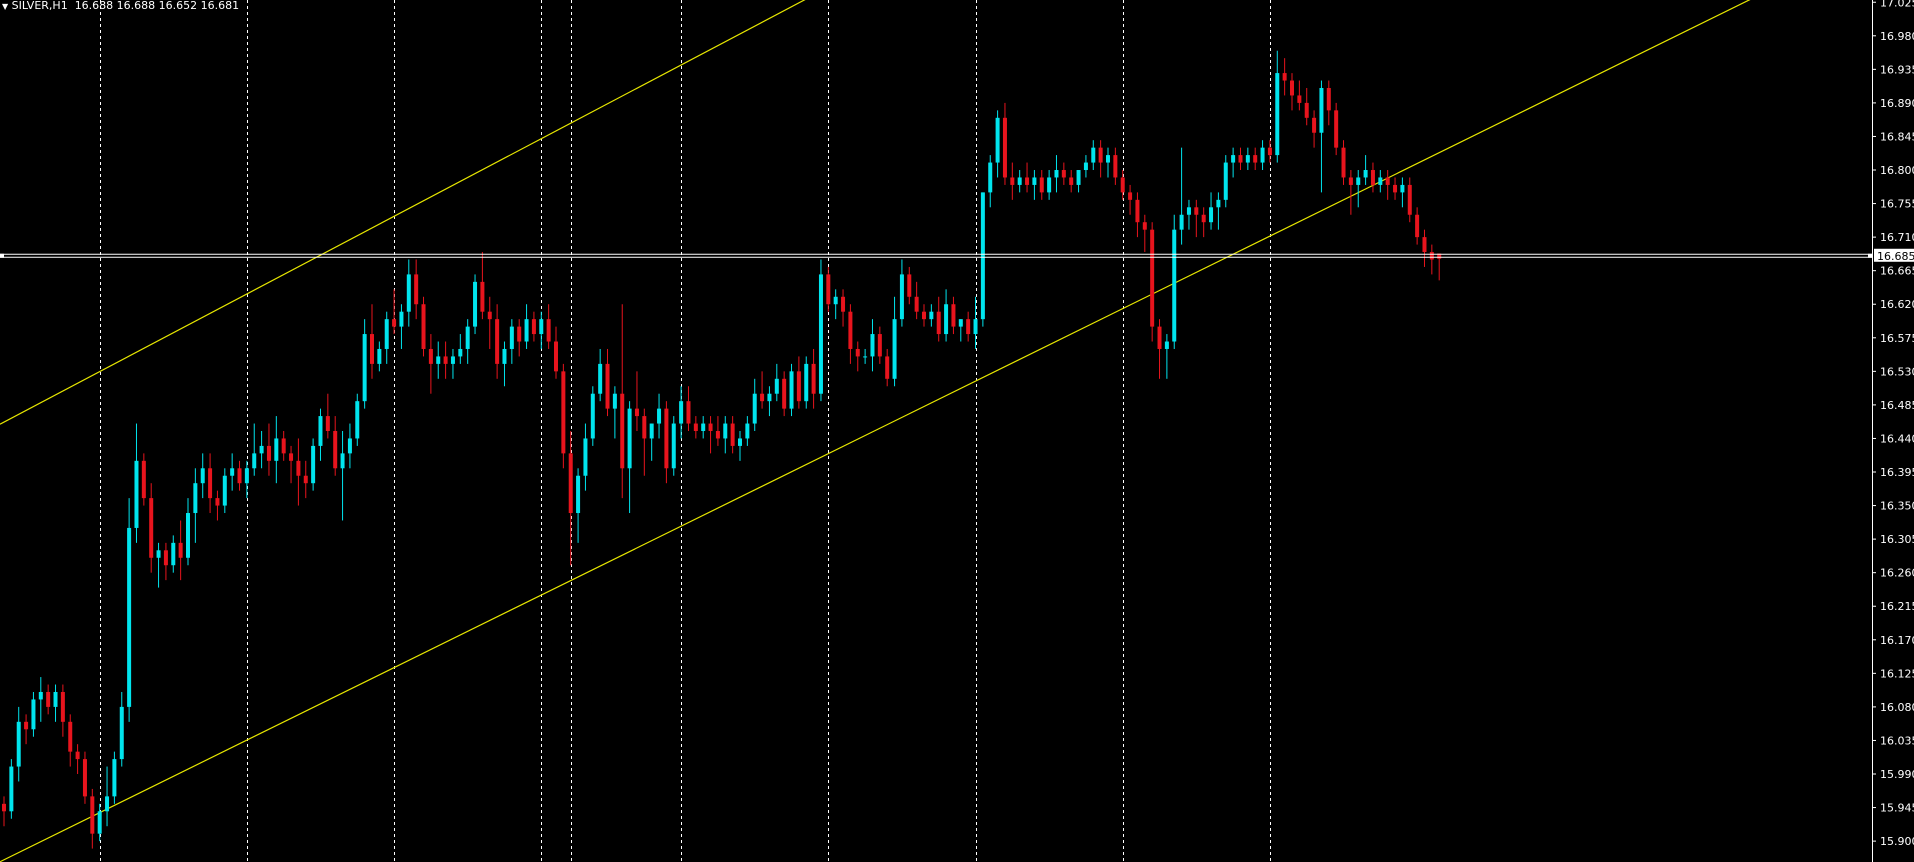 The width and height of the screenshot is (1914, 862). I want to click on price-tick-label: 16.710, so click(1897, 237).